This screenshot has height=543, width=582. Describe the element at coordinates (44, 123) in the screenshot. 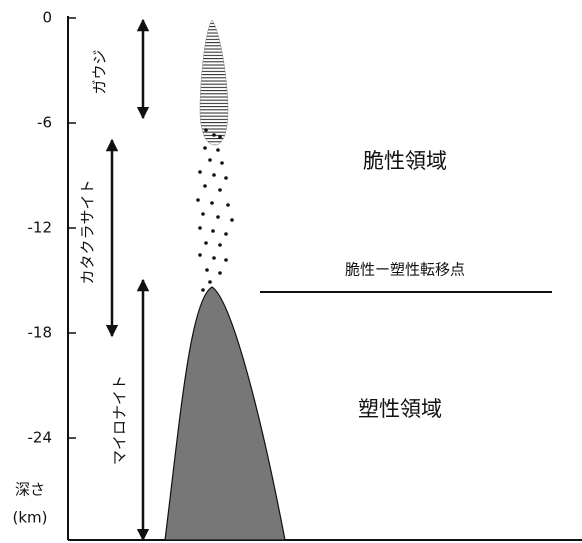

I see `tick-label: -6` at that location.